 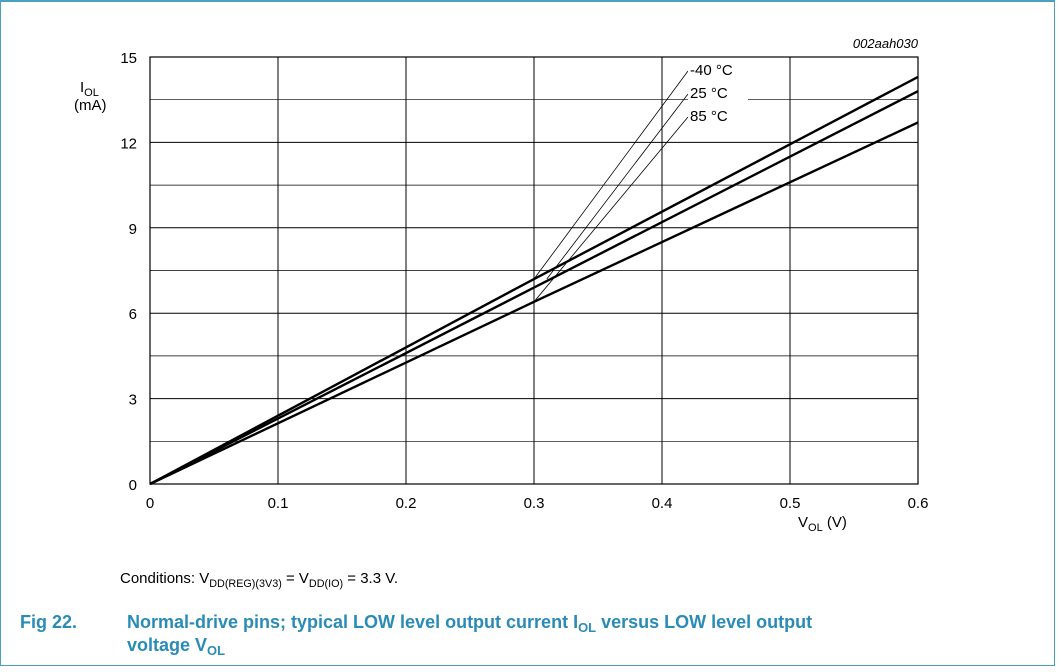 What do you see at coordinates (278, 503) in the screenshot?
I see `x-tick-label: 0.1` at bounding box center [278, 503].